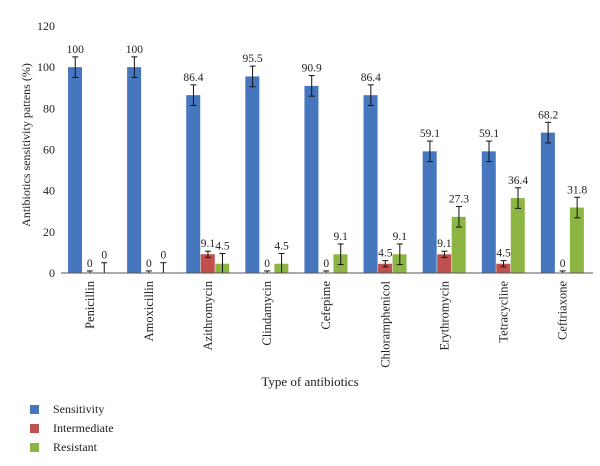  What do you see at coordinates (83, 428) in the screenshot?
I see `legend-label-intermediate: Intermediate` at bounding box center [83, 428].